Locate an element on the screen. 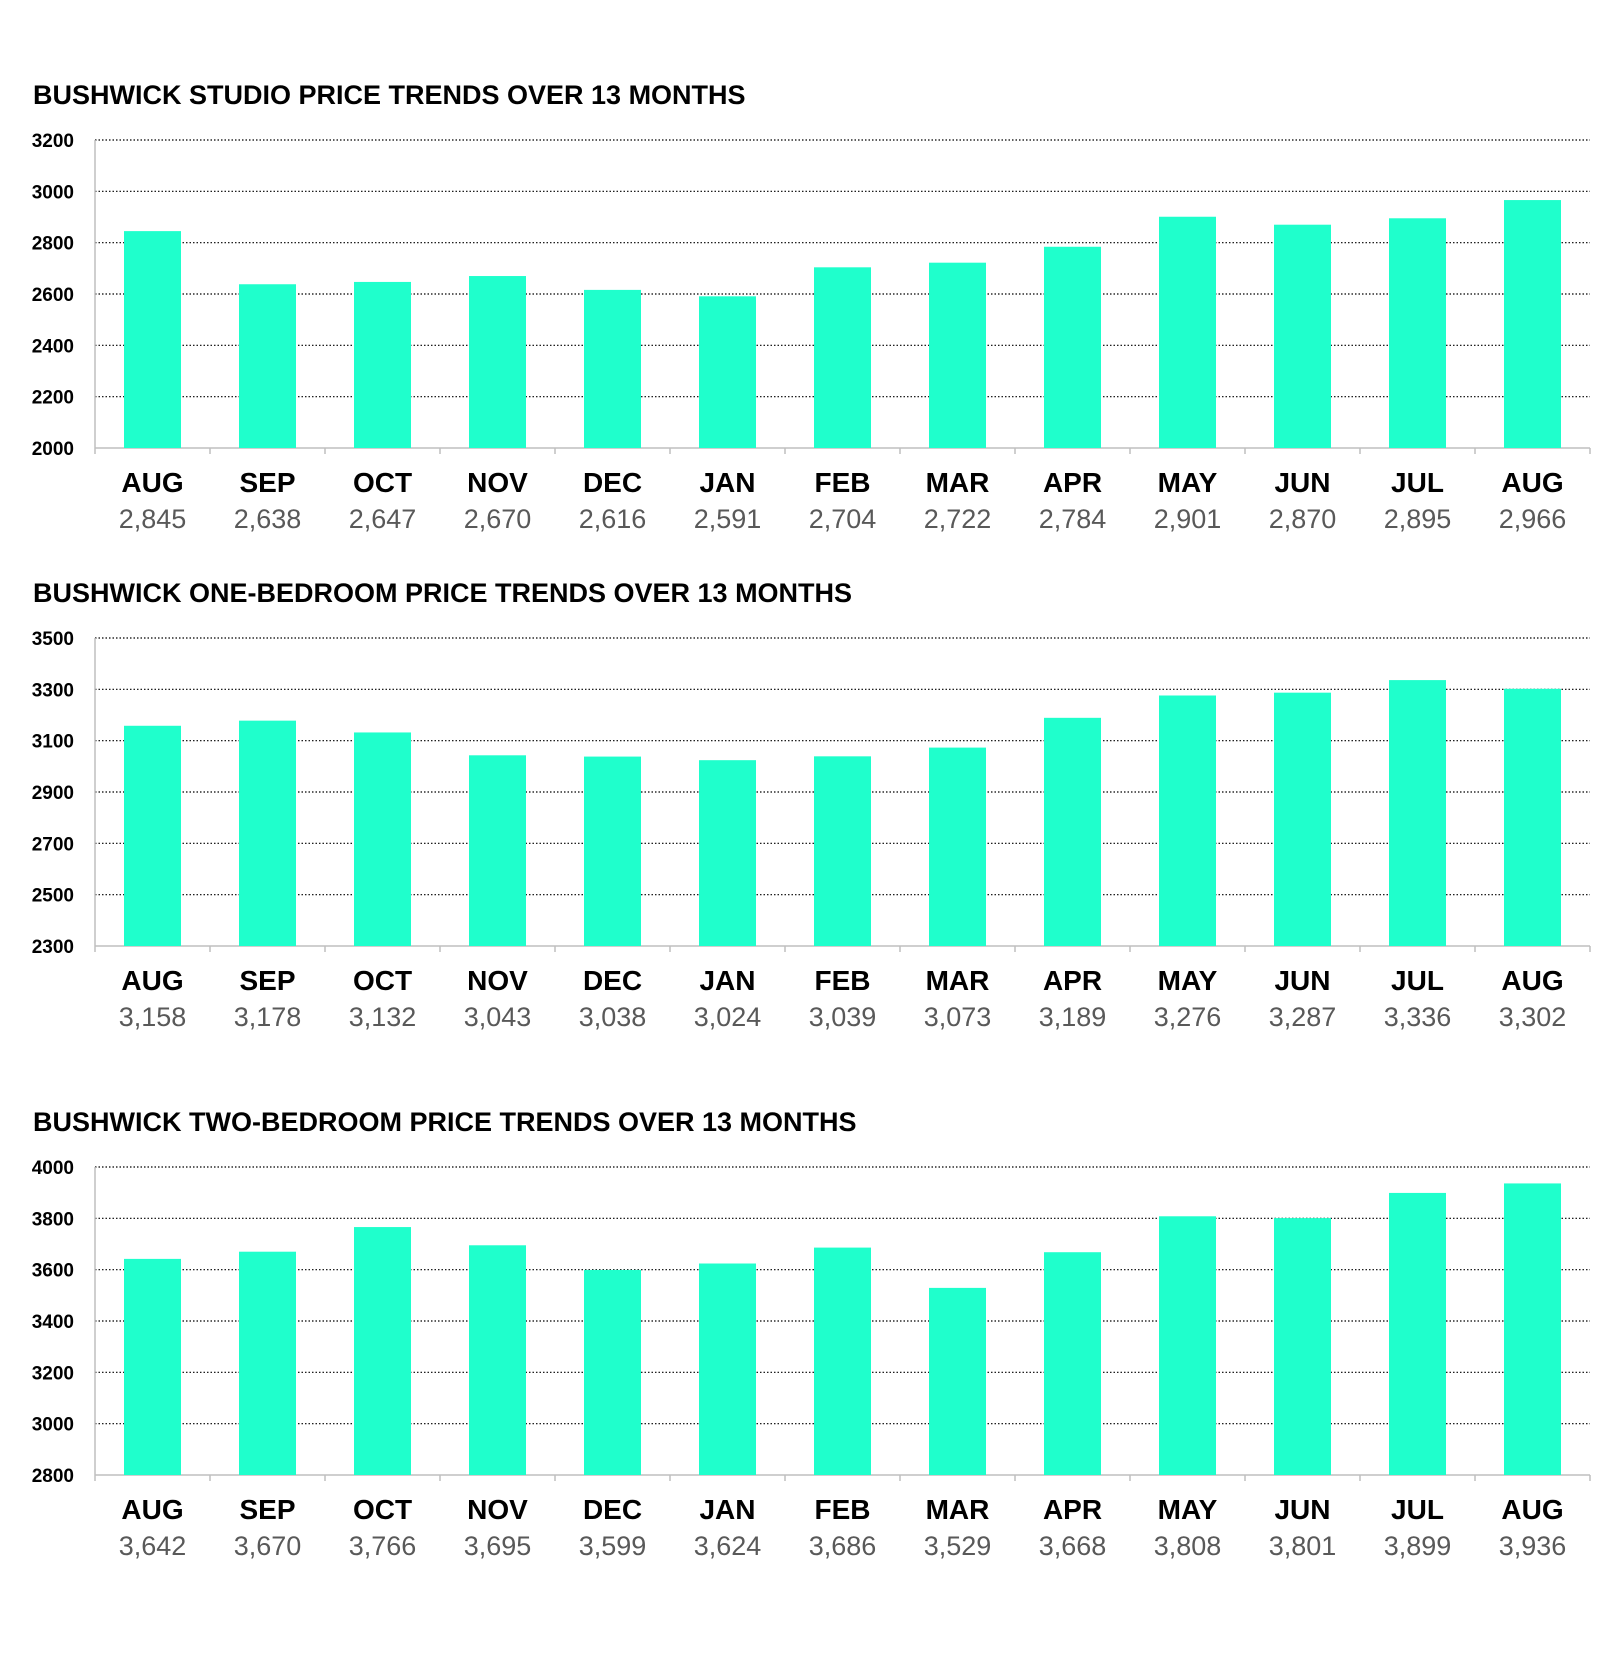 Image resolution: width=1600 pixels, height=1670 pixels. y-tick-label: 3800 is located at coordinates (53, 1219).